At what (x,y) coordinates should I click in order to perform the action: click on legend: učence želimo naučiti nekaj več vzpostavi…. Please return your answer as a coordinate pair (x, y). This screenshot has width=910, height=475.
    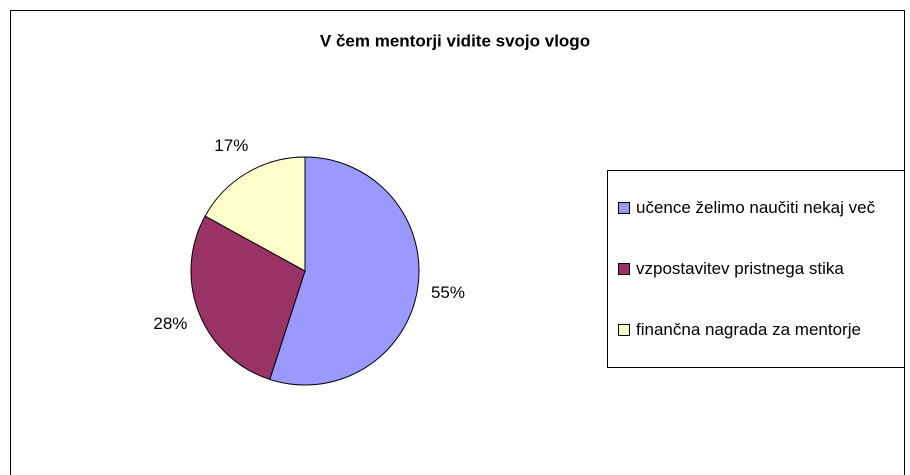
    Looking at the image, I should click on (756, 269).